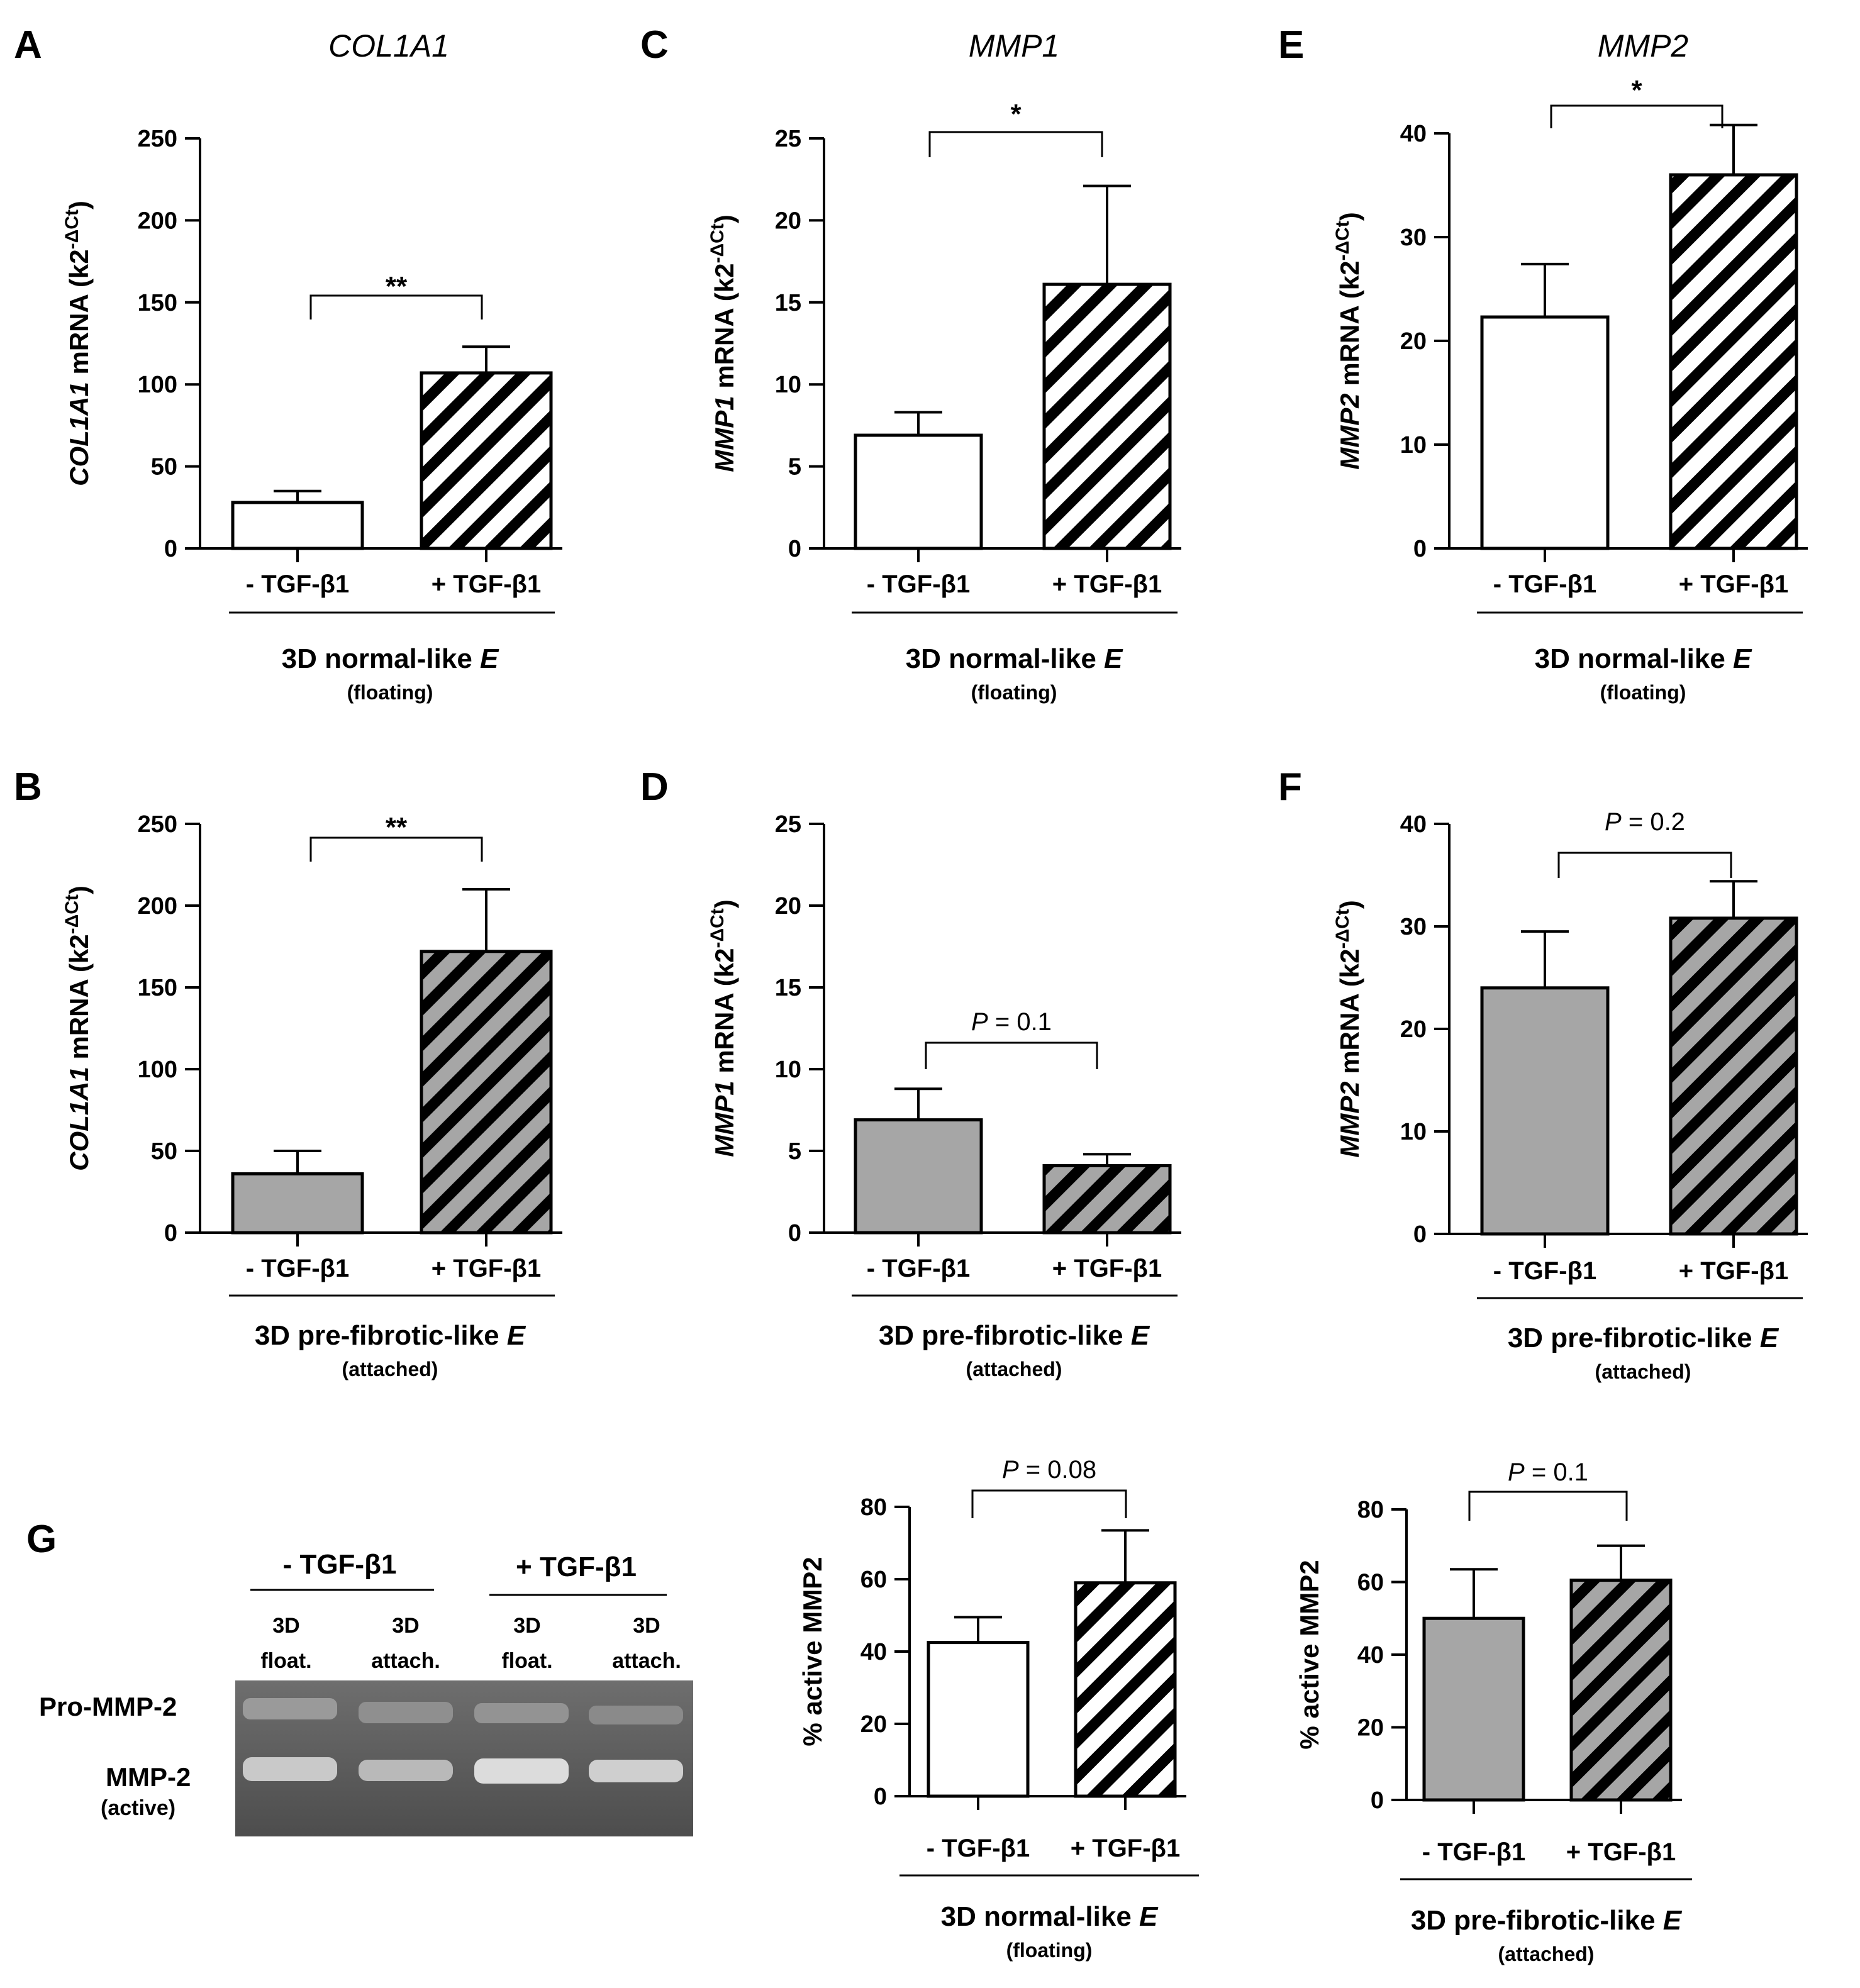 The width and height of the screenshot is (1860, 1988). I want to click on gel-lane2-label2: attach., so click(405, 1661).